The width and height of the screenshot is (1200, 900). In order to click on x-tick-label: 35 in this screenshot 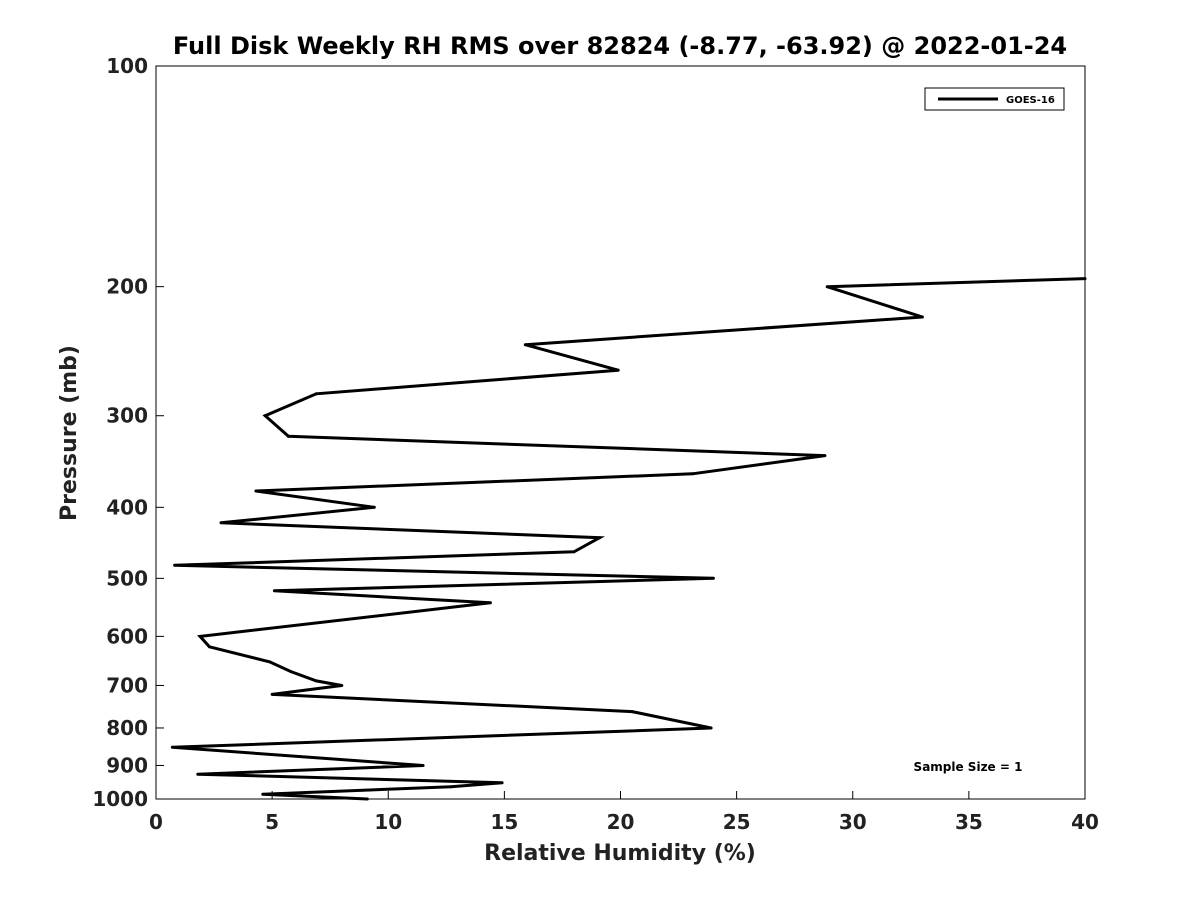, I will do `click(969, 822)`.